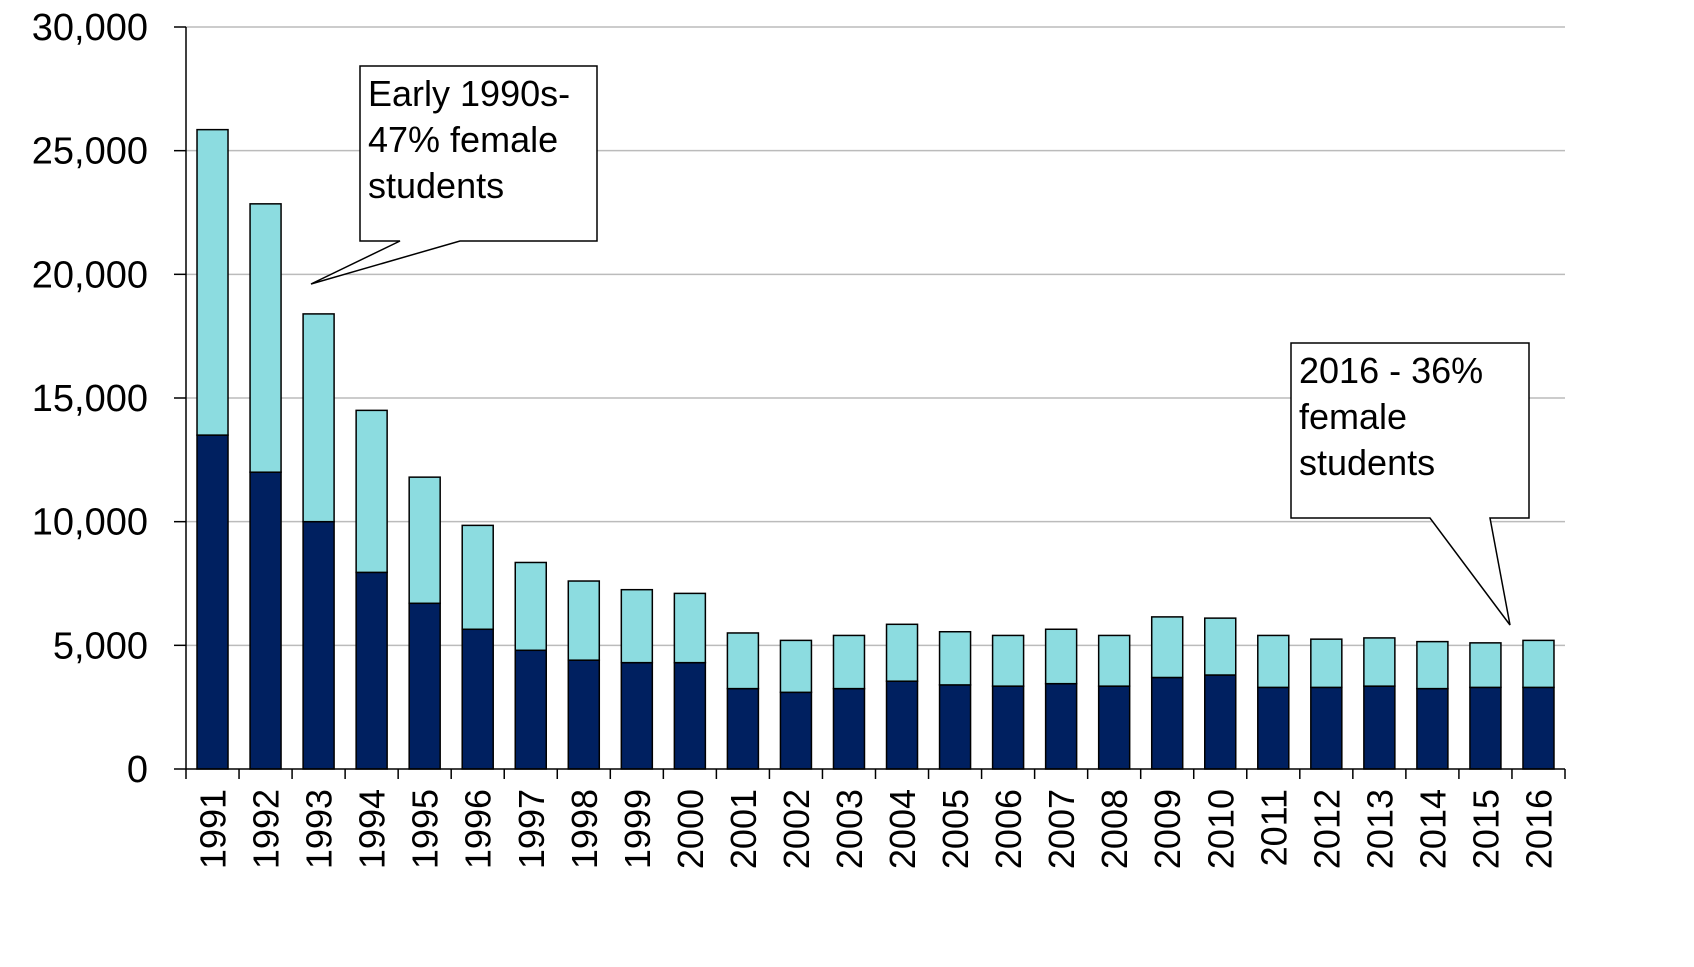  Describe the element at coordinates (849, 829) in the screenshot. I see `x-tick-label: 2003` at that location.